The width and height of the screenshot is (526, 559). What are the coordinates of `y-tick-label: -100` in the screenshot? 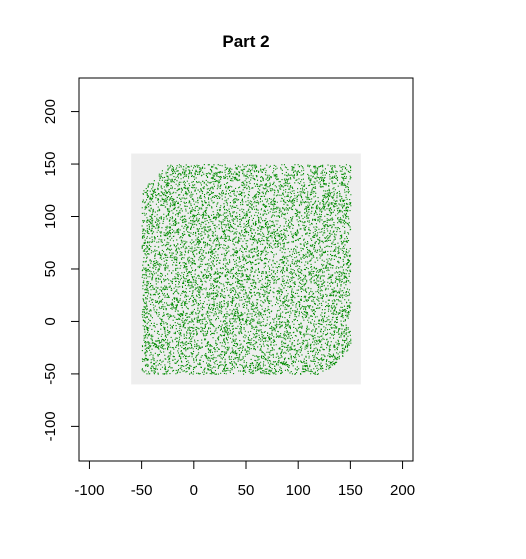 It's located at (50, 426).